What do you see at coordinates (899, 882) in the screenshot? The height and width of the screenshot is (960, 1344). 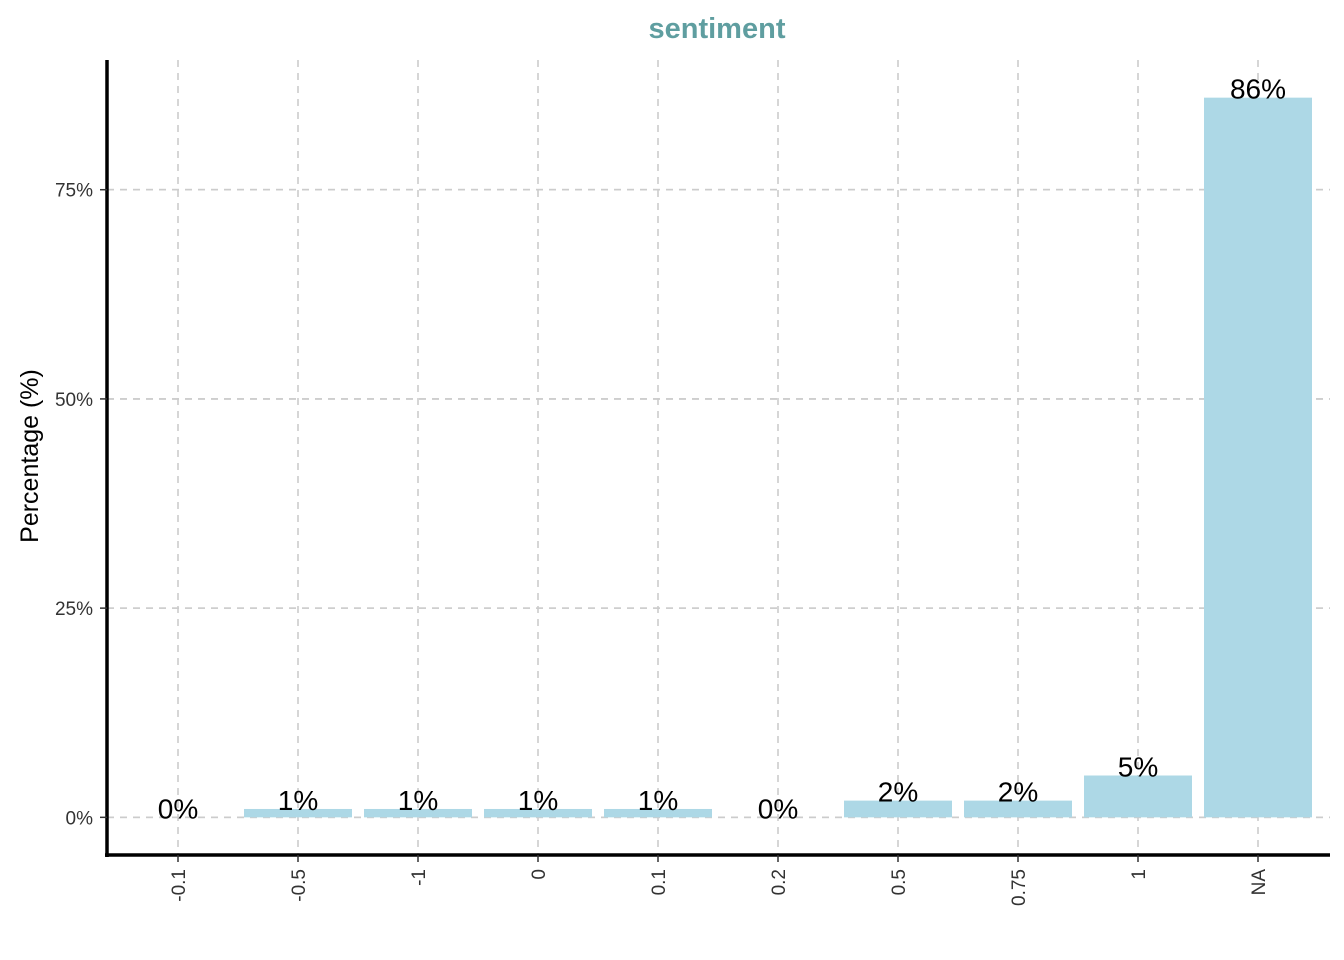 I see `x-tick-label: 0.5` at bounding box center [899, 882].